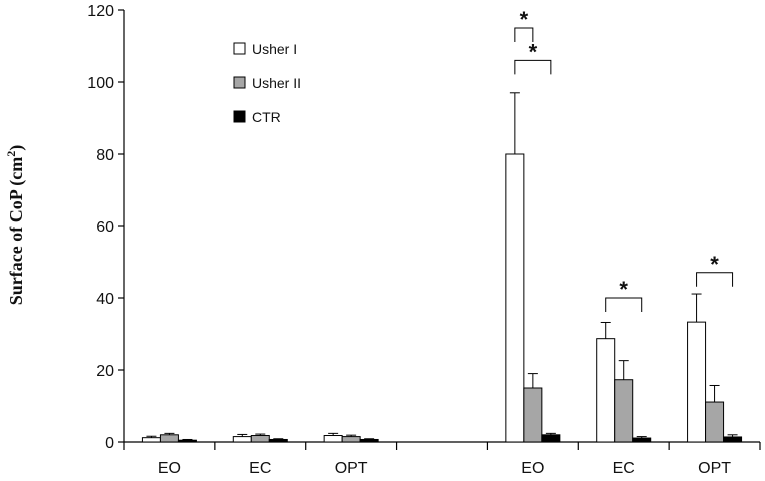 The width and height of the screenshot is (765, 481). I want to click on y-tick-label: 120, so click(100, 11).